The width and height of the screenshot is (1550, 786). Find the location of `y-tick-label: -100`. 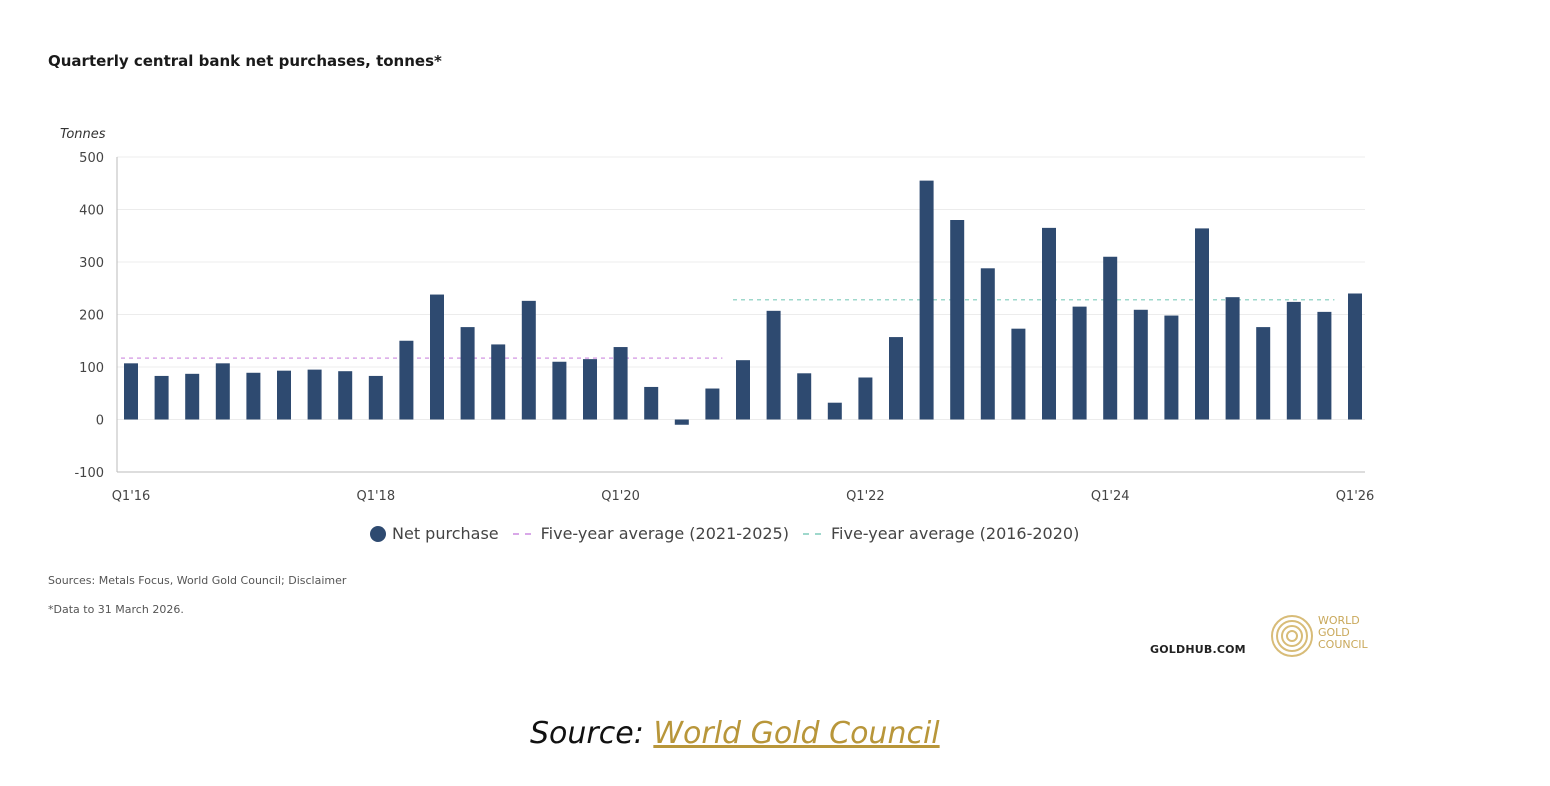

y-tick-label: -100 is located at coordinates (89, 473).